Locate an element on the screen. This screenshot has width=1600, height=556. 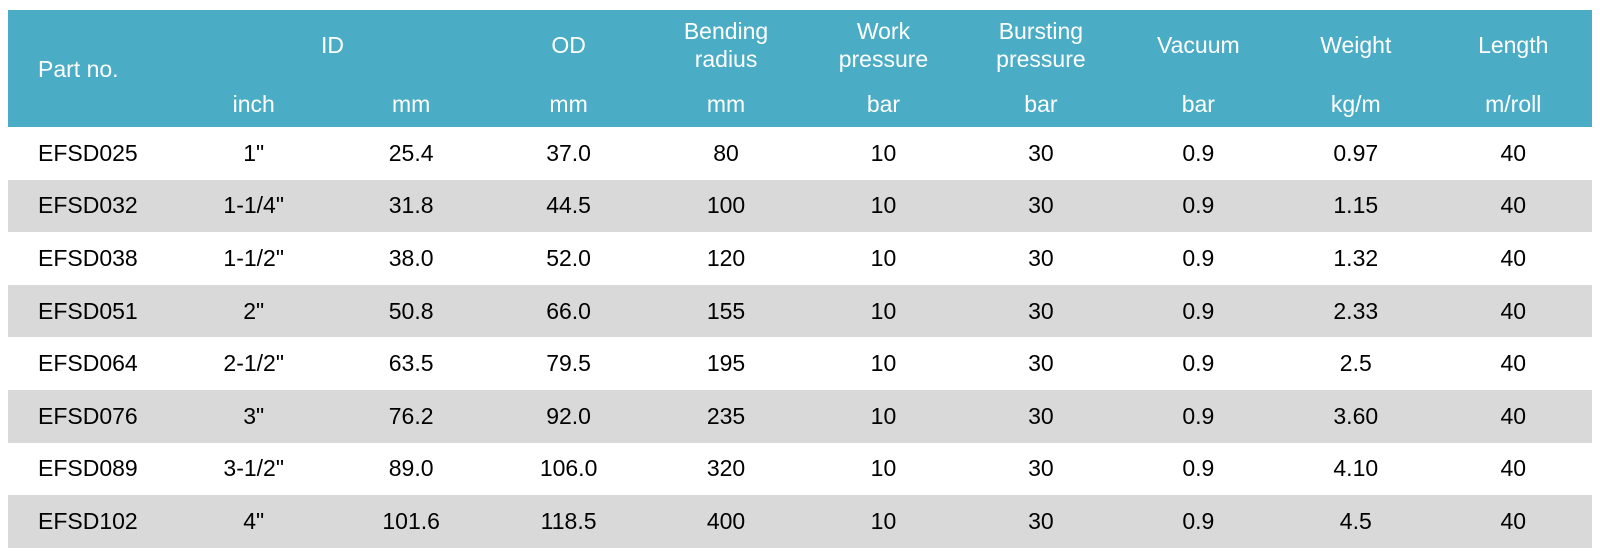
cell-bending-radius: 320 is located at coordinates (726, 468).